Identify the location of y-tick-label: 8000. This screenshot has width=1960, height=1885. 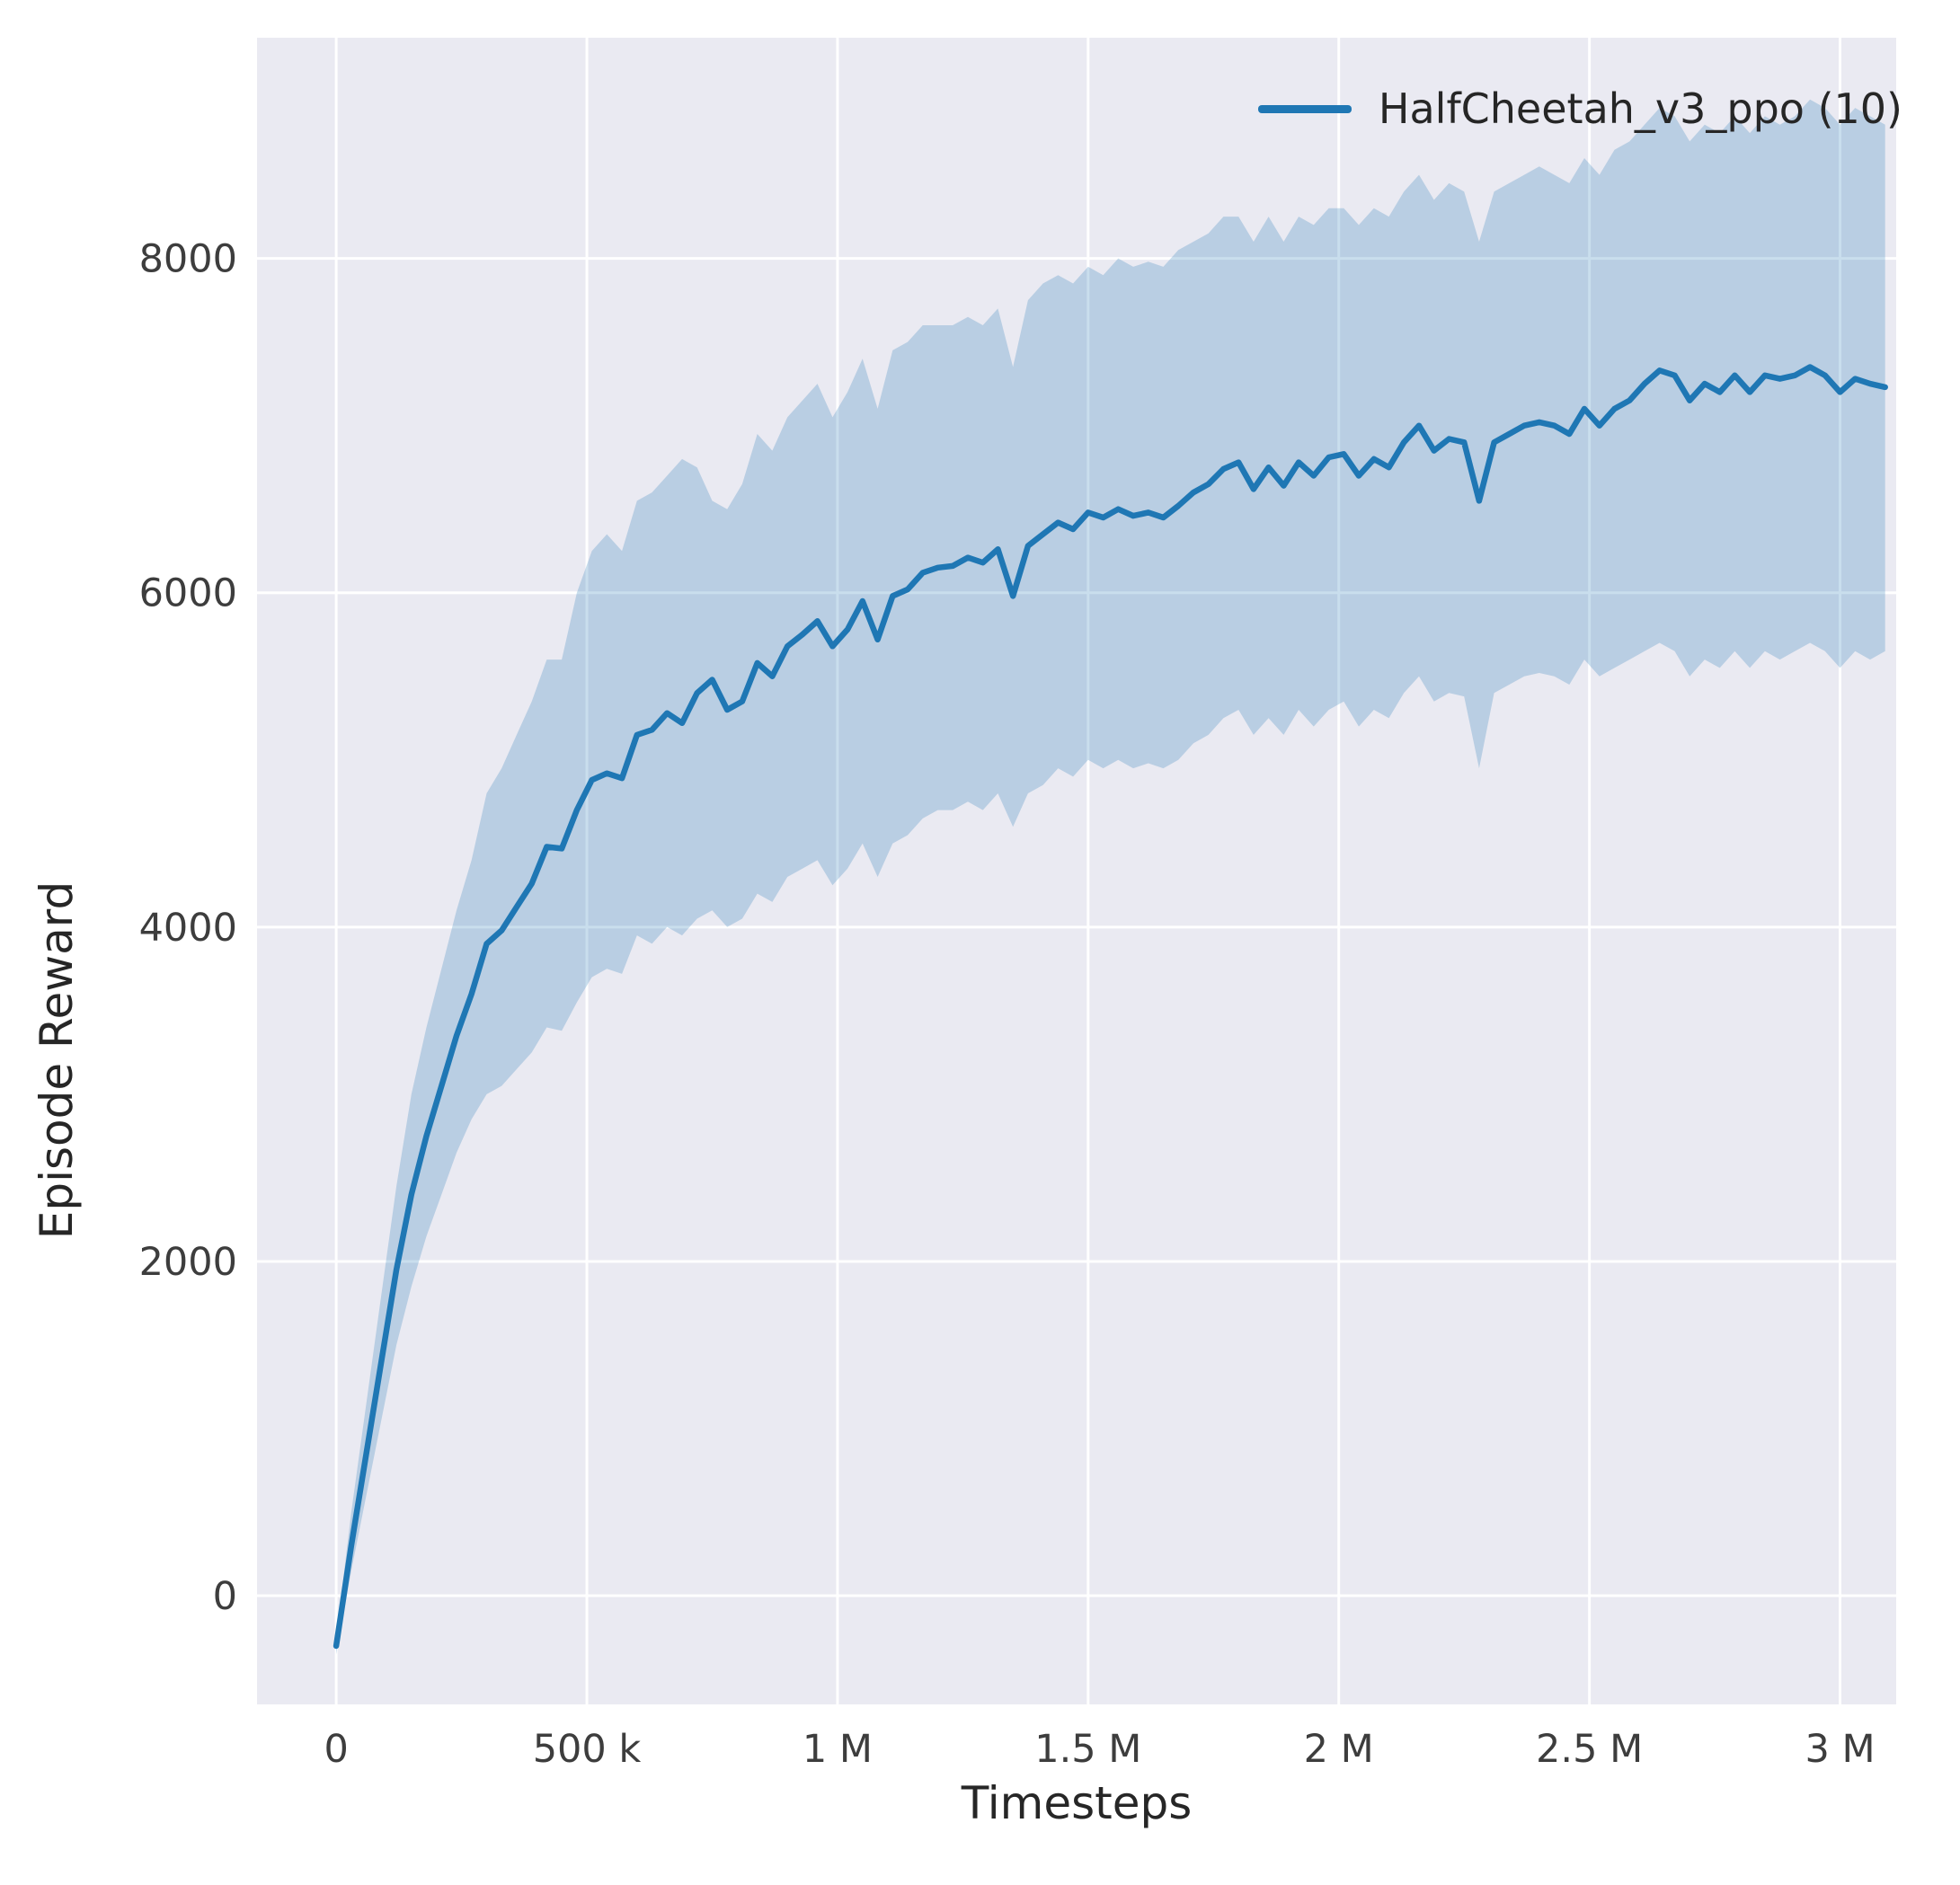
(188, 259).